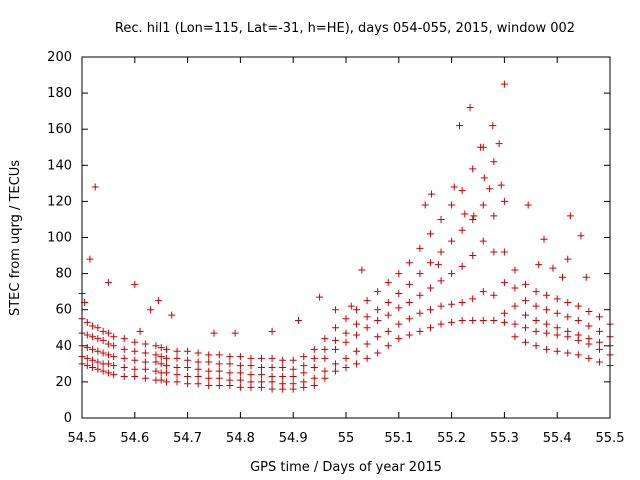  I want to click on y-tick-label: 180, so click(59, 93).